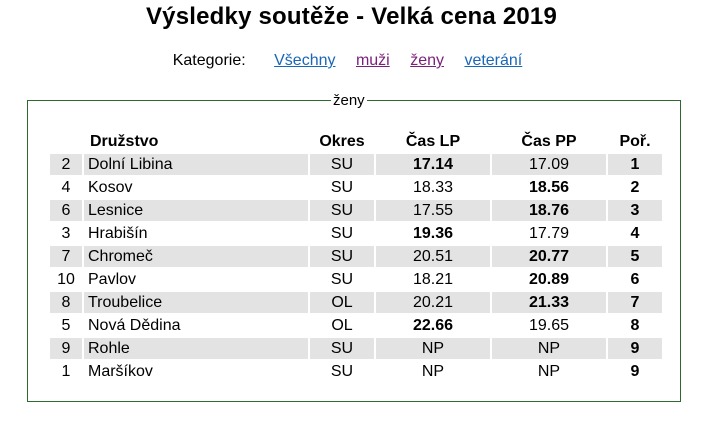  Describe the element at coordinates (66, 141) in the screenshot. I see `header-number` at that location.